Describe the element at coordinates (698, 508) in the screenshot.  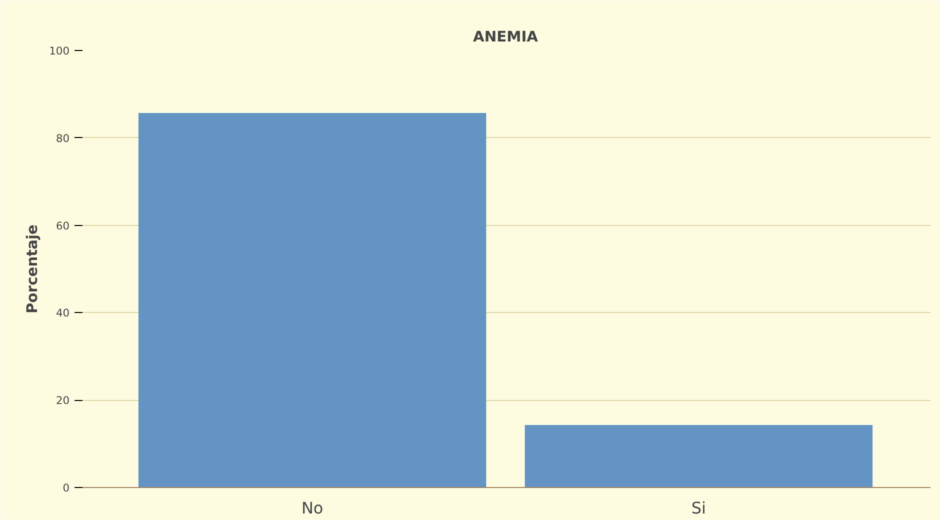
I see `x-tick-label: Si` at that location.